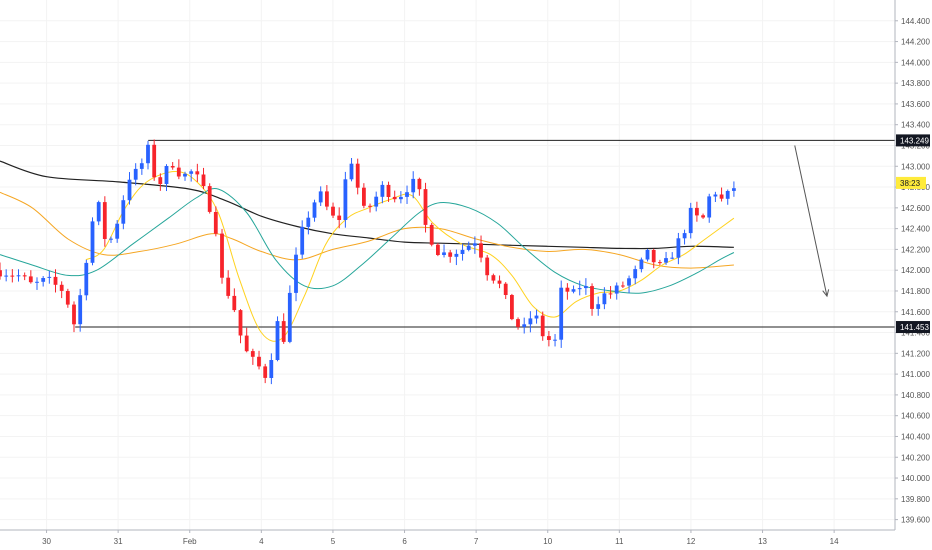  What do you see at coordinates (826, 293) in the screenshot?
I see `arrow-head` at bounding box center [826, 293].